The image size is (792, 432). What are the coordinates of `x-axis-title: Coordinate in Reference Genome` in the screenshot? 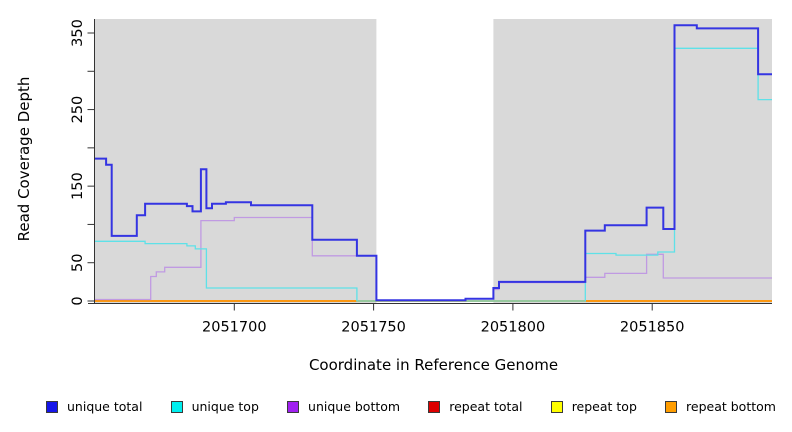 It's located at (433, 365).